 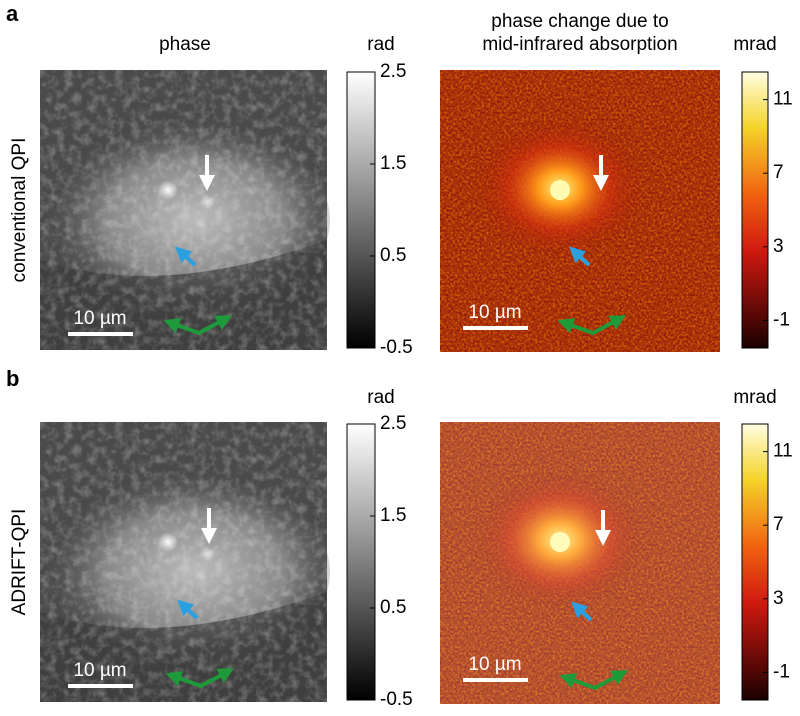 I want to click on row-title: conventional QPI, so click(x=19, y=210).